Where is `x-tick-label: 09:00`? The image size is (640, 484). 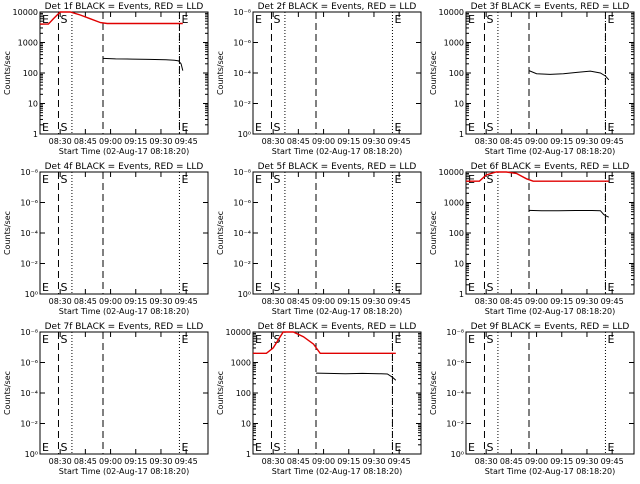
x-tick-label: 09:00 is located at coordinates (536, 461).